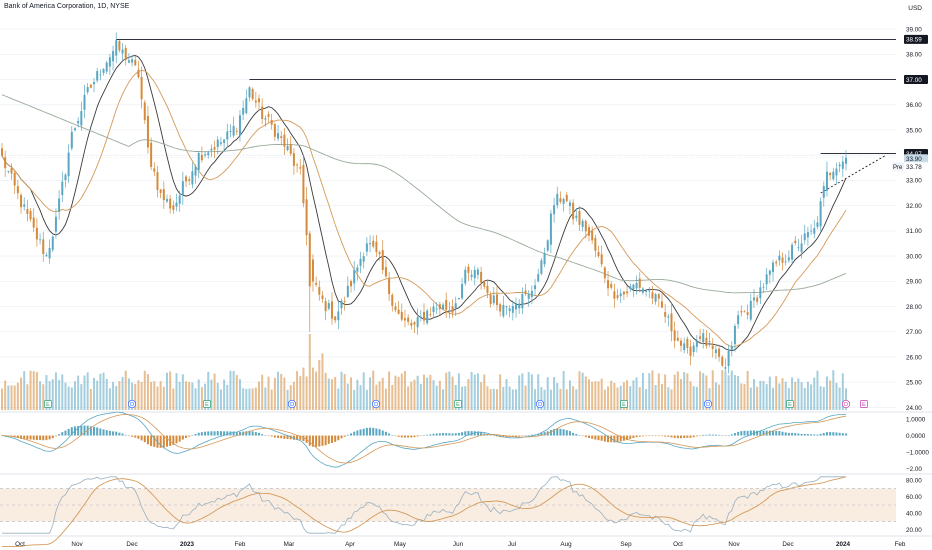 This screenshot has height=550, width=932. I want to click on trend-line-dashed, so click(853, 174).